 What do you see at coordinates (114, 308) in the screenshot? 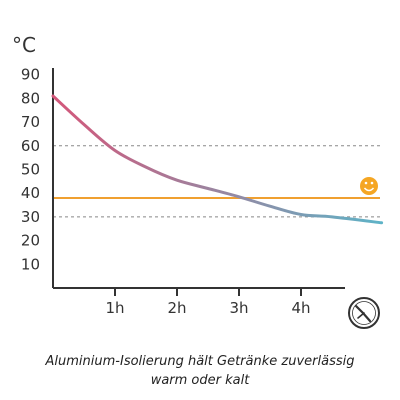
I see `x-tick-label: 1h` at bounding box center [114, 308].